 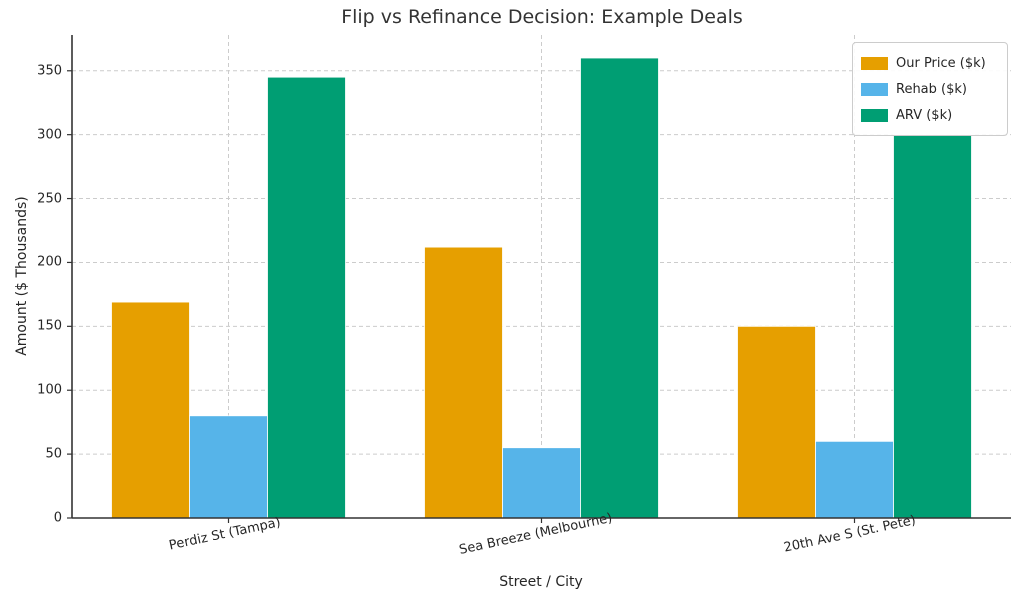 I want to click on ytick-label: 150, so click(x=49, y=326).